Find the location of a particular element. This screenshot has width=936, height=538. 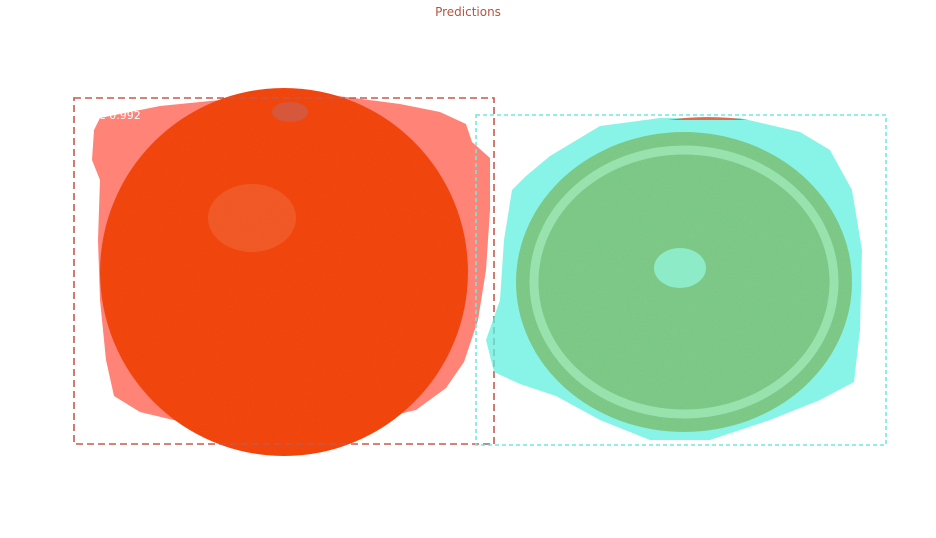

detection-label-orange: ge 0.992 is located at coordinates (116, 115).